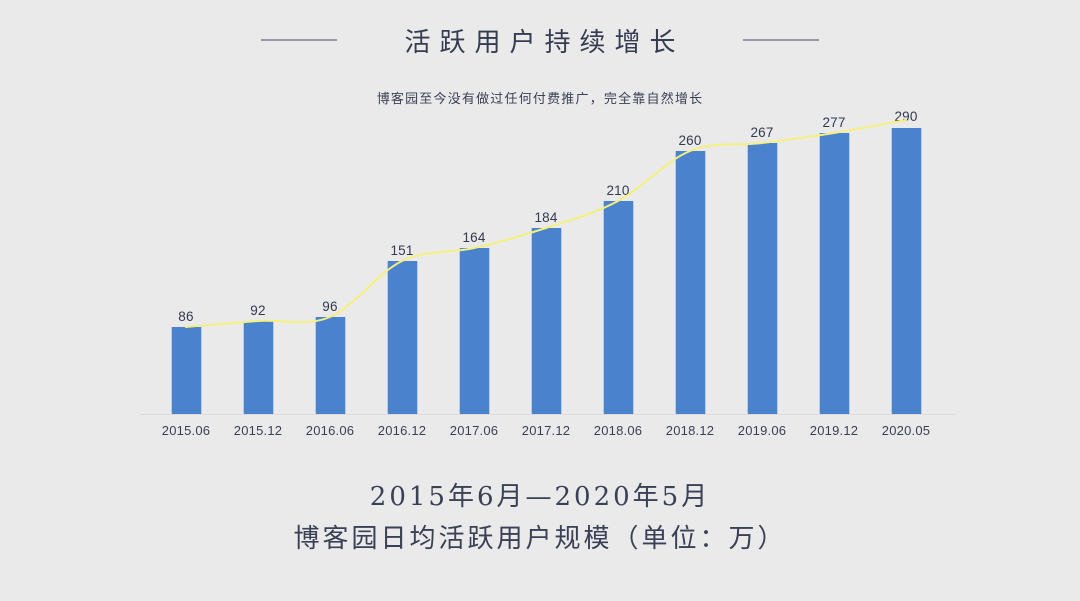 This screenshot has width=1080, height=601. I want to click on bar-2019.12, so click(834, 273).